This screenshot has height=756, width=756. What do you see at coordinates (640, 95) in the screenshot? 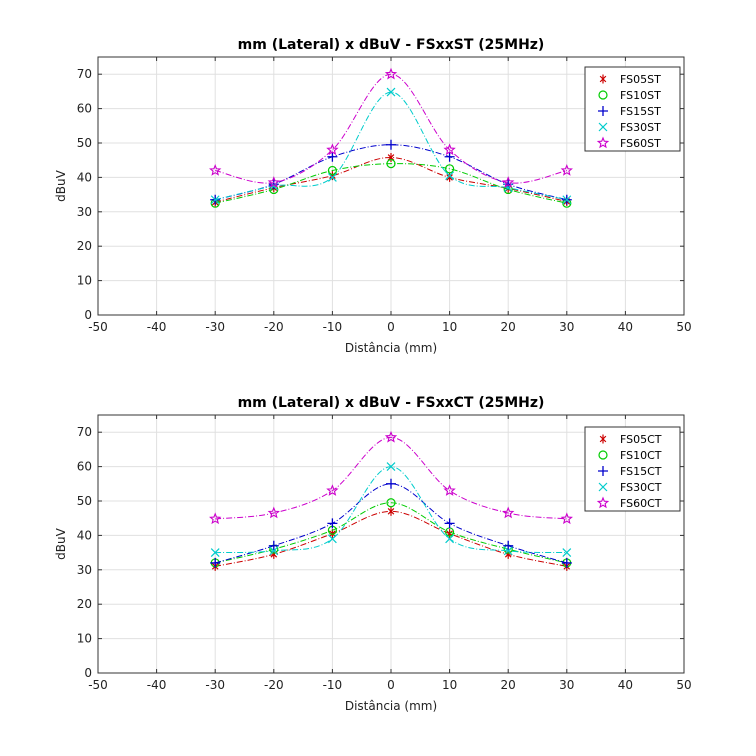
I see `legend-label-FS10ST: FS10ST` at bounding box center [640, 95].